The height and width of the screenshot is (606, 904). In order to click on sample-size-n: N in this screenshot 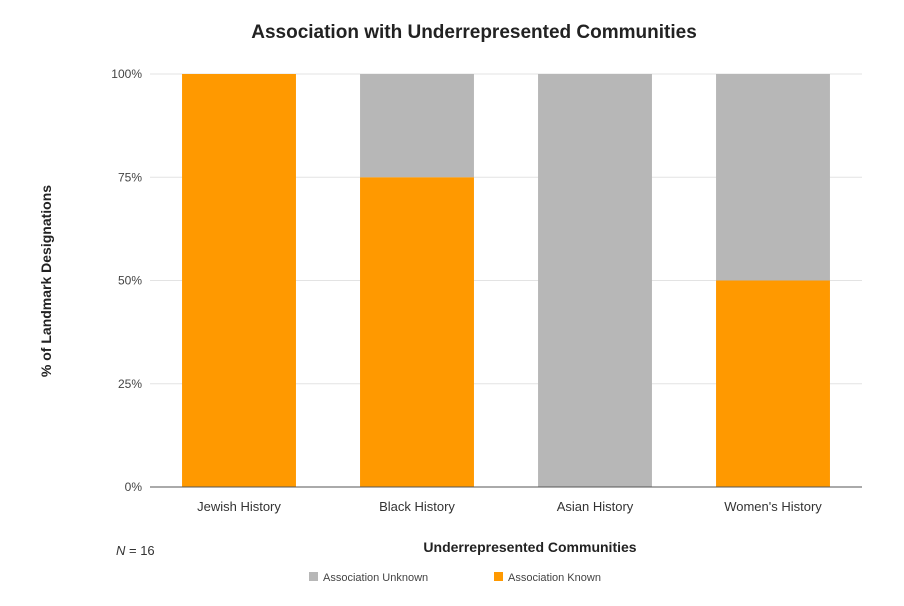, I will do `click(121, 550)`.